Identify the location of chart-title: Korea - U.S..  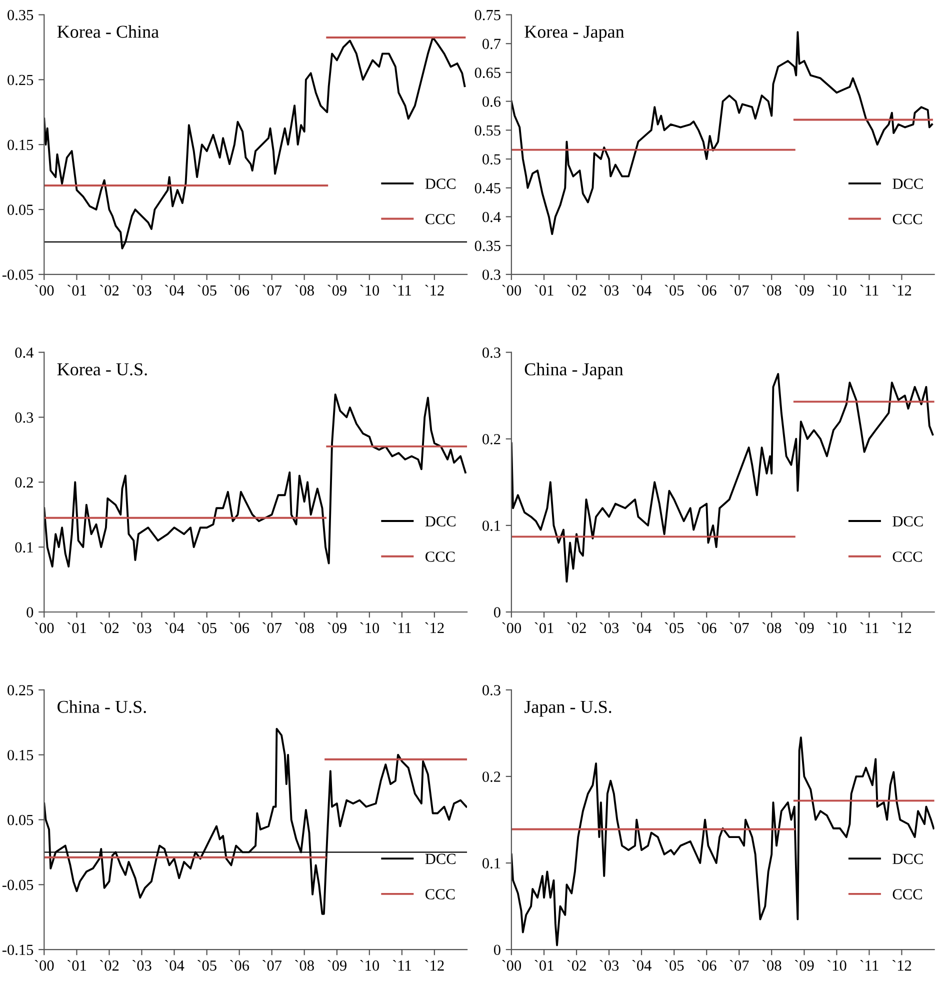
(102, 369).